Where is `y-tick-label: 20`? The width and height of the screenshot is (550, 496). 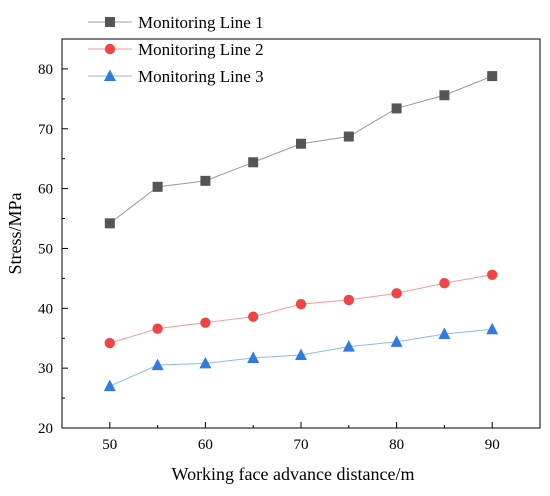 y-tick-label: 20 is located at coordinates (45, 429).